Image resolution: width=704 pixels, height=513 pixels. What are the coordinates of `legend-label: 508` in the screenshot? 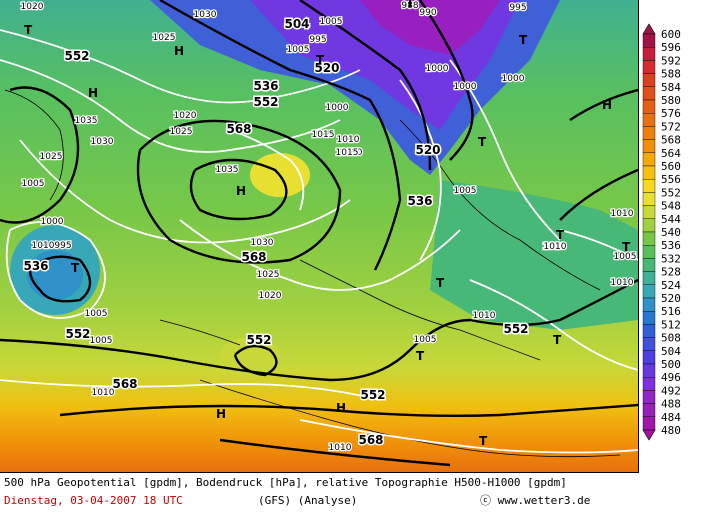 It's located at (671, 338).